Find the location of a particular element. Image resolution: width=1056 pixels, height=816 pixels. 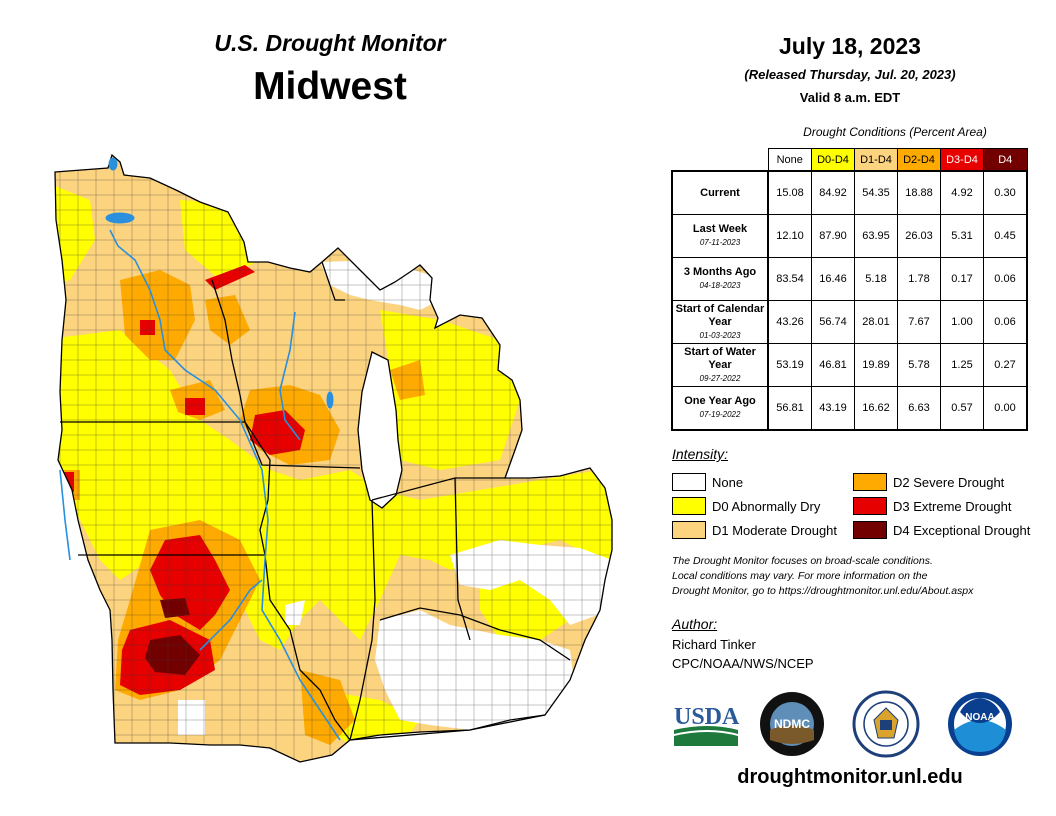

table-cell: 63.95 is located at coordinates (876, 236).